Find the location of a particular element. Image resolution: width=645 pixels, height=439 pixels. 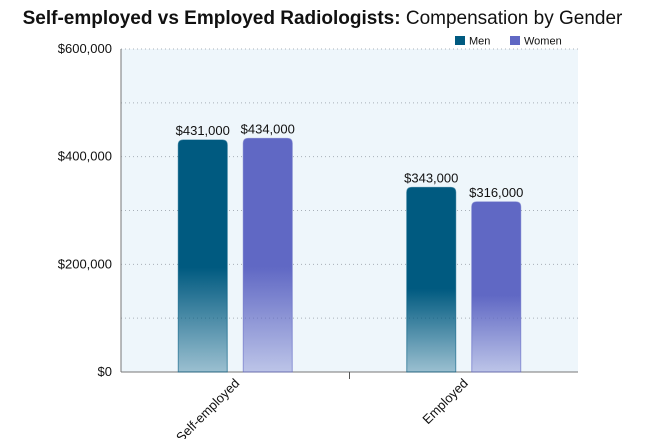

data-label: $343,000 is located at coordinates (431, 177).